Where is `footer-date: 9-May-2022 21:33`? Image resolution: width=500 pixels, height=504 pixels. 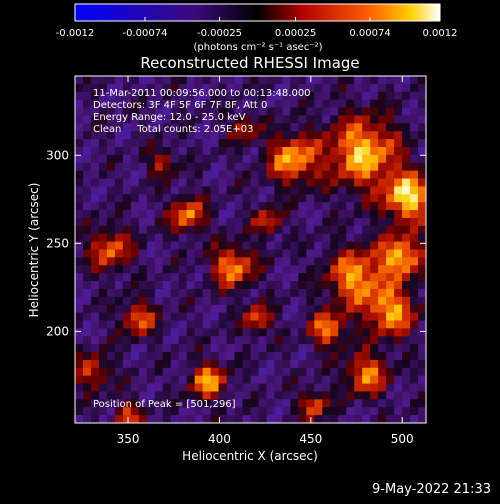 footer-date: 9-May-2022 21:33 is located at coordinates (431, 489).